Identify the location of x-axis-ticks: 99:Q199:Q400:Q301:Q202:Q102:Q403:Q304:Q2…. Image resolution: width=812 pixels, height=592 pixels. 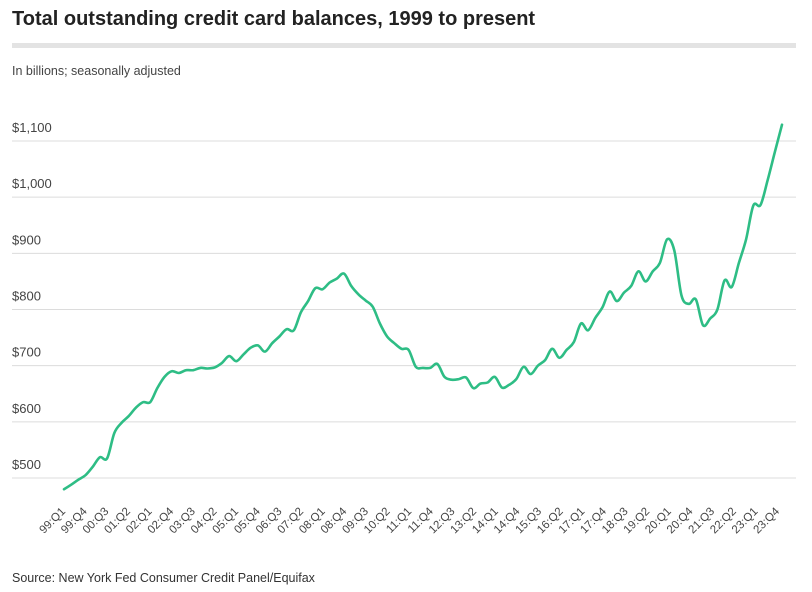
(409, 520).